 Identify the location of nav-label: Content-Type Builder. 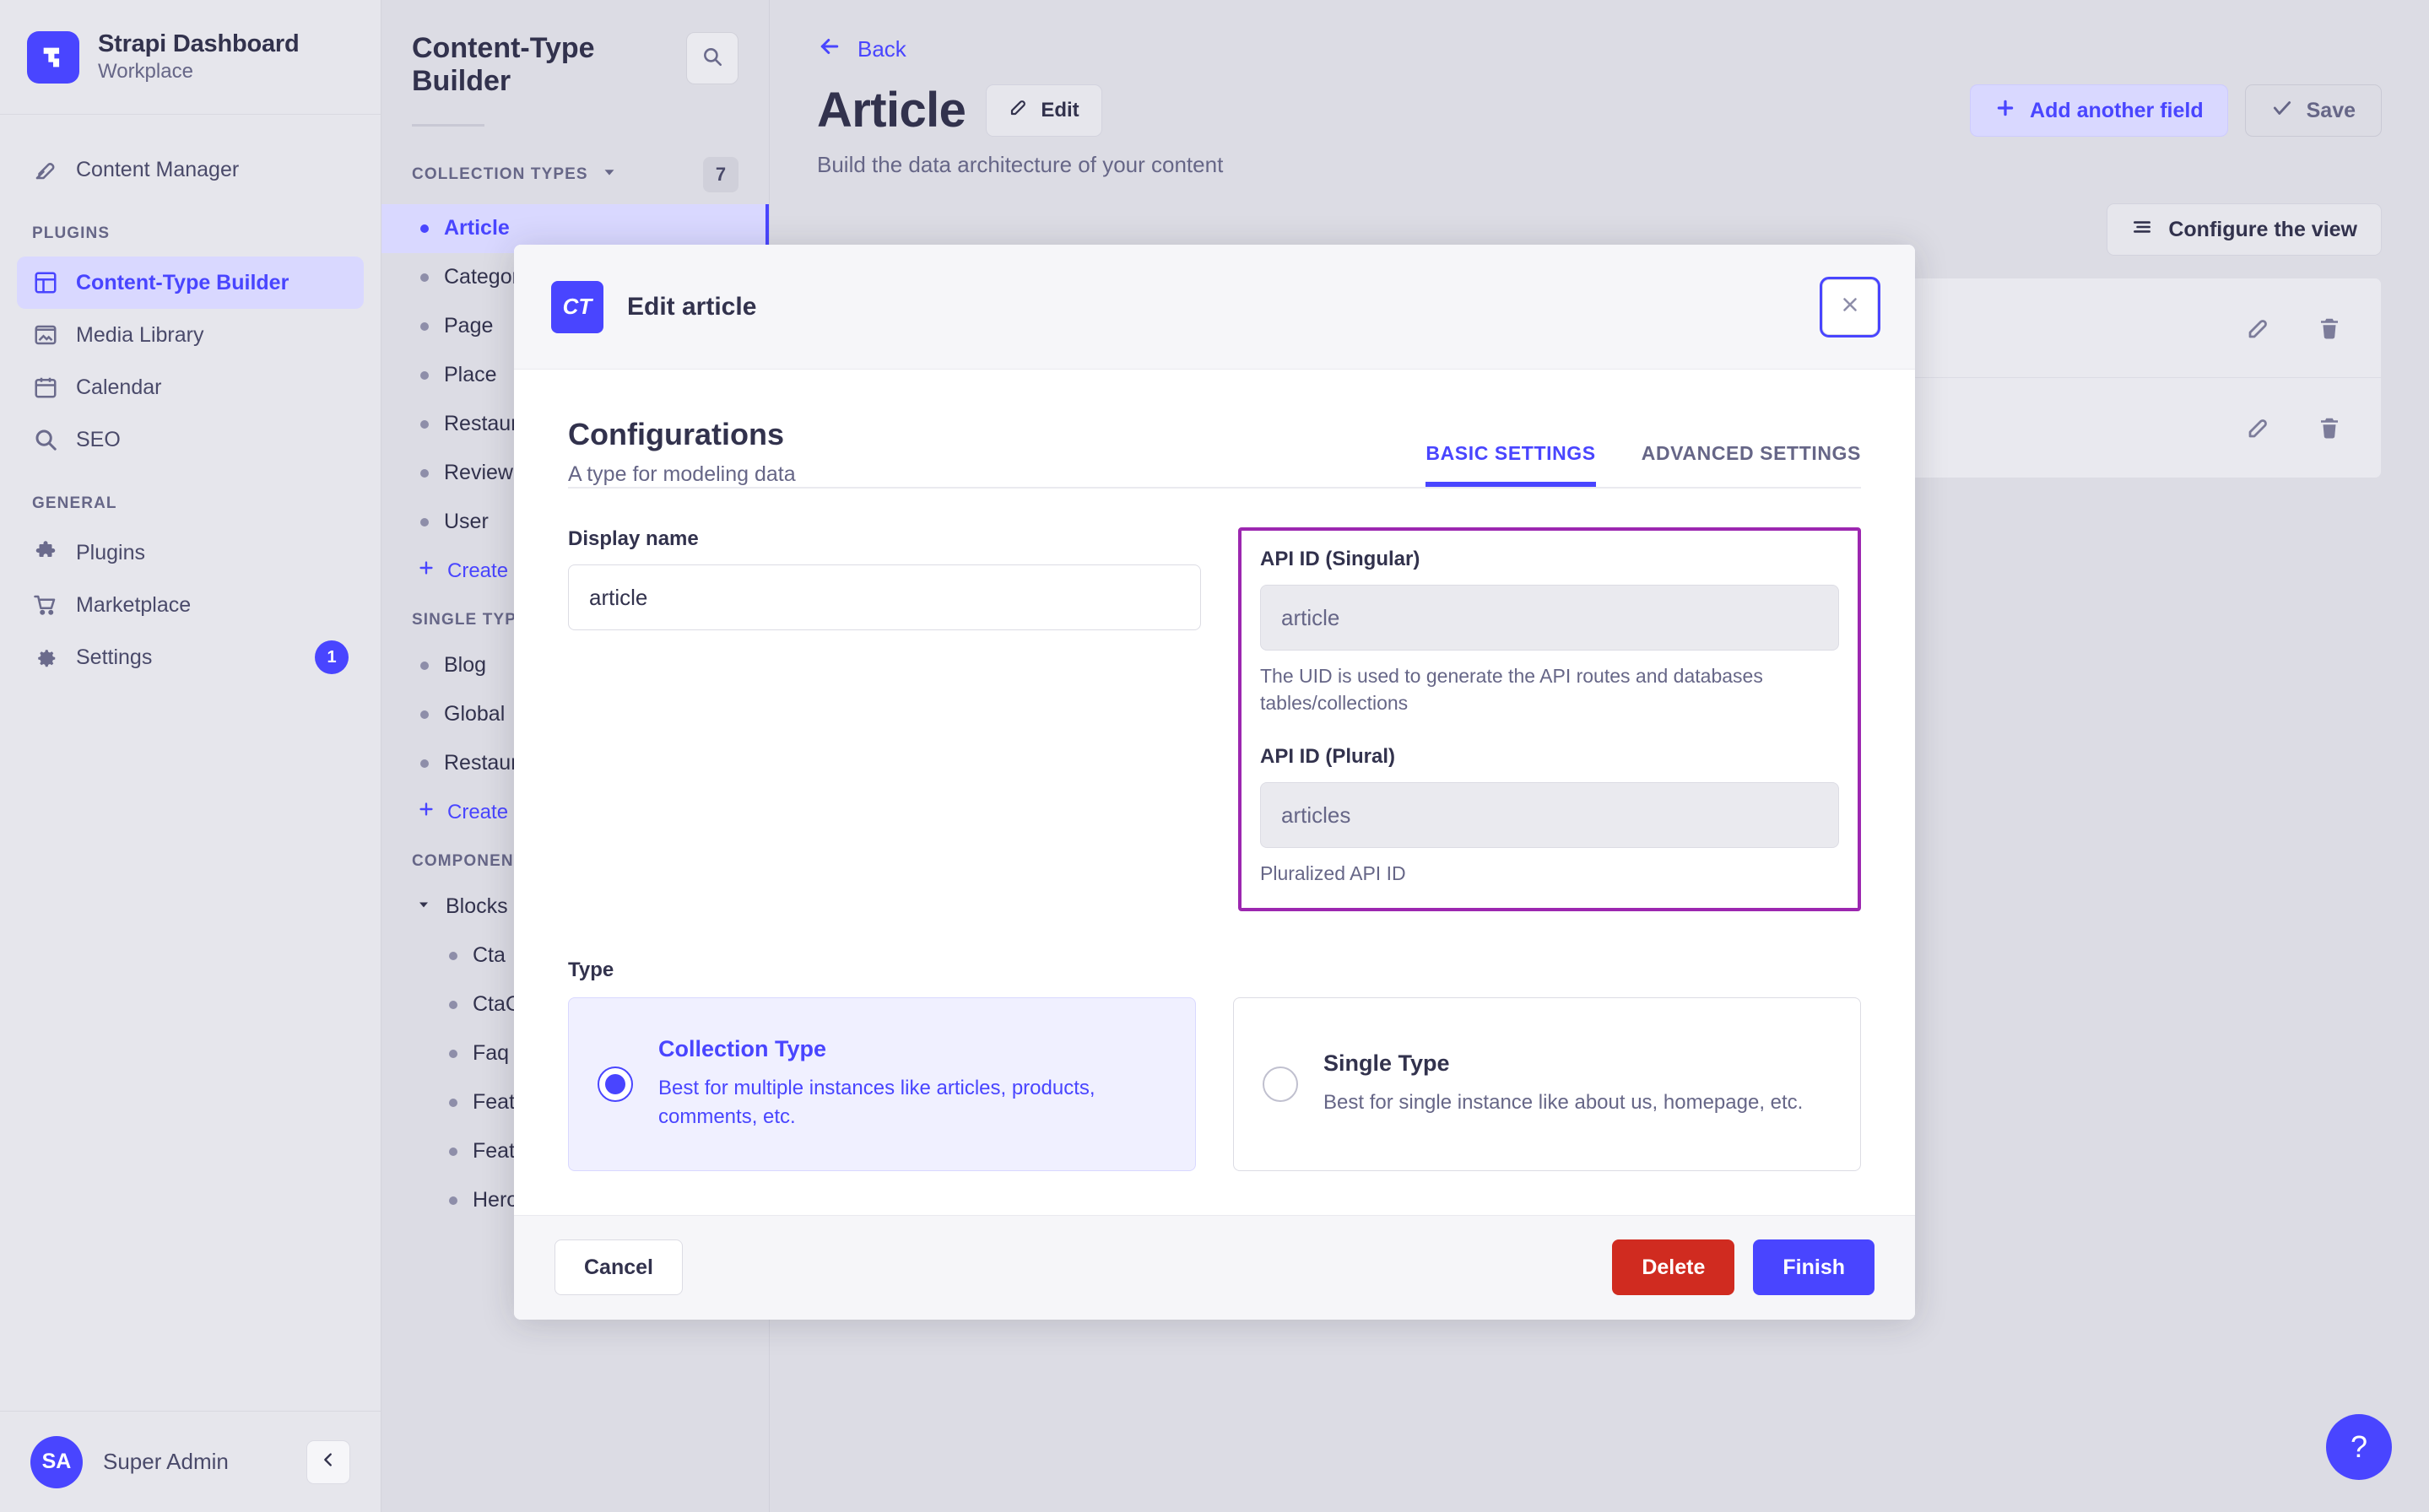
(182, 282).